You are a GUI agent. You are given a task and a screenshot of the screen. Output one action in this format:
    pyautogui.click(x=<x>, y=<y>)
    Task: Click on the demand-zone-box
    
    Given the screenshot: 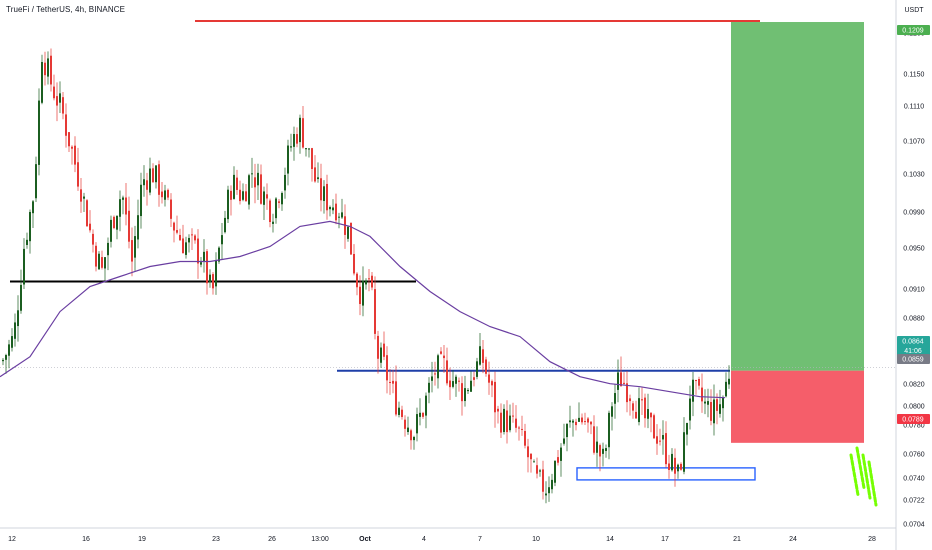 What is the action you would take?
    pyautogui.click(x=666, y=474)
    